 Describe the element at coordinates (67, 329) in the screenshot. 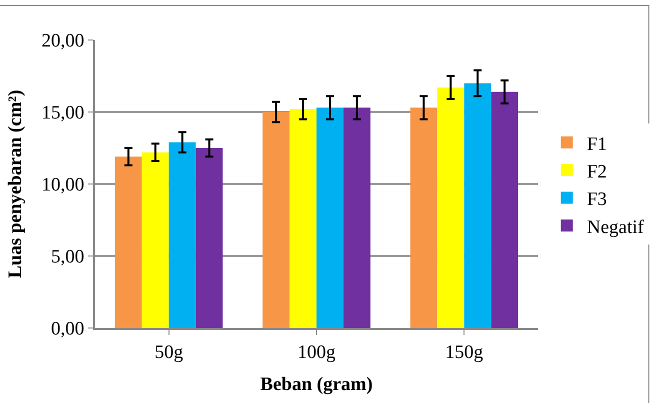

I see `y-tick-label: 0,00` at that location.